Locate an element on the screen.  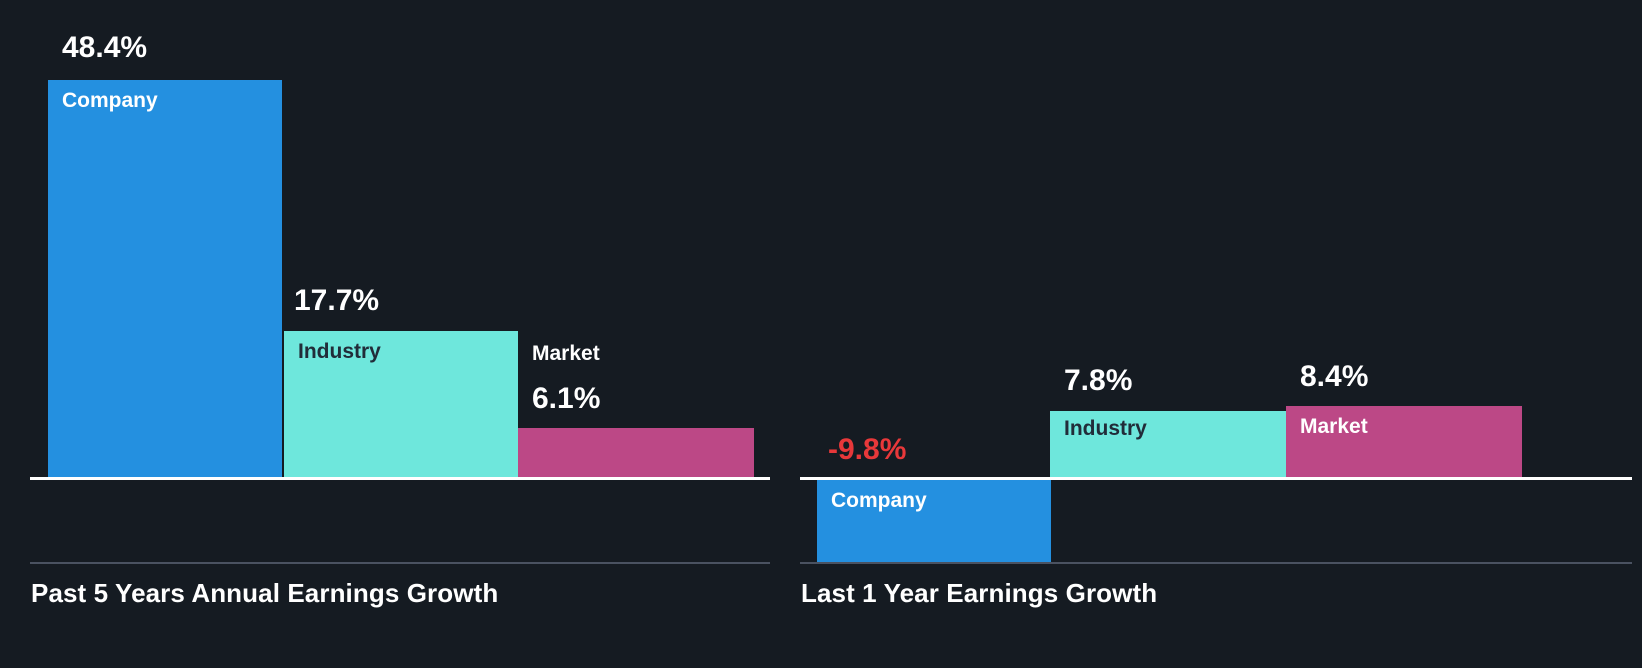
panel-caption-last-1-year: Last 1 Year Earnings Growth is located at coordinates (979, 593).